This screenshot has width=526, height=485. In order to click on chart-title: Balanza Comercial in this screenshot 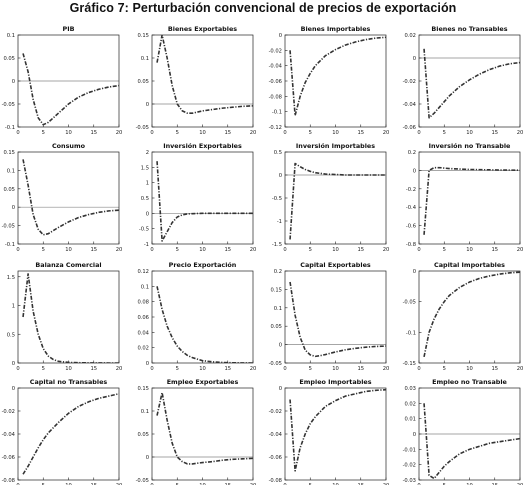, I will do `click(68, 265)`.